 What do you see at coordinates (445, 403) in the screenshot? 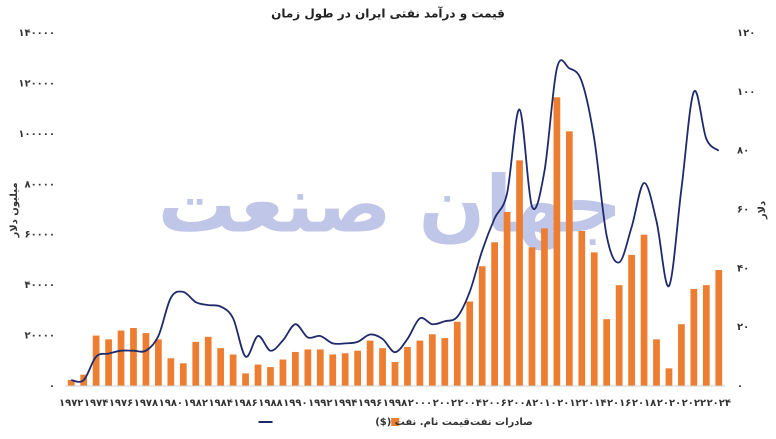
I see `x-tick-label: ۲۰۰۲` at bounding box center [445, 403].